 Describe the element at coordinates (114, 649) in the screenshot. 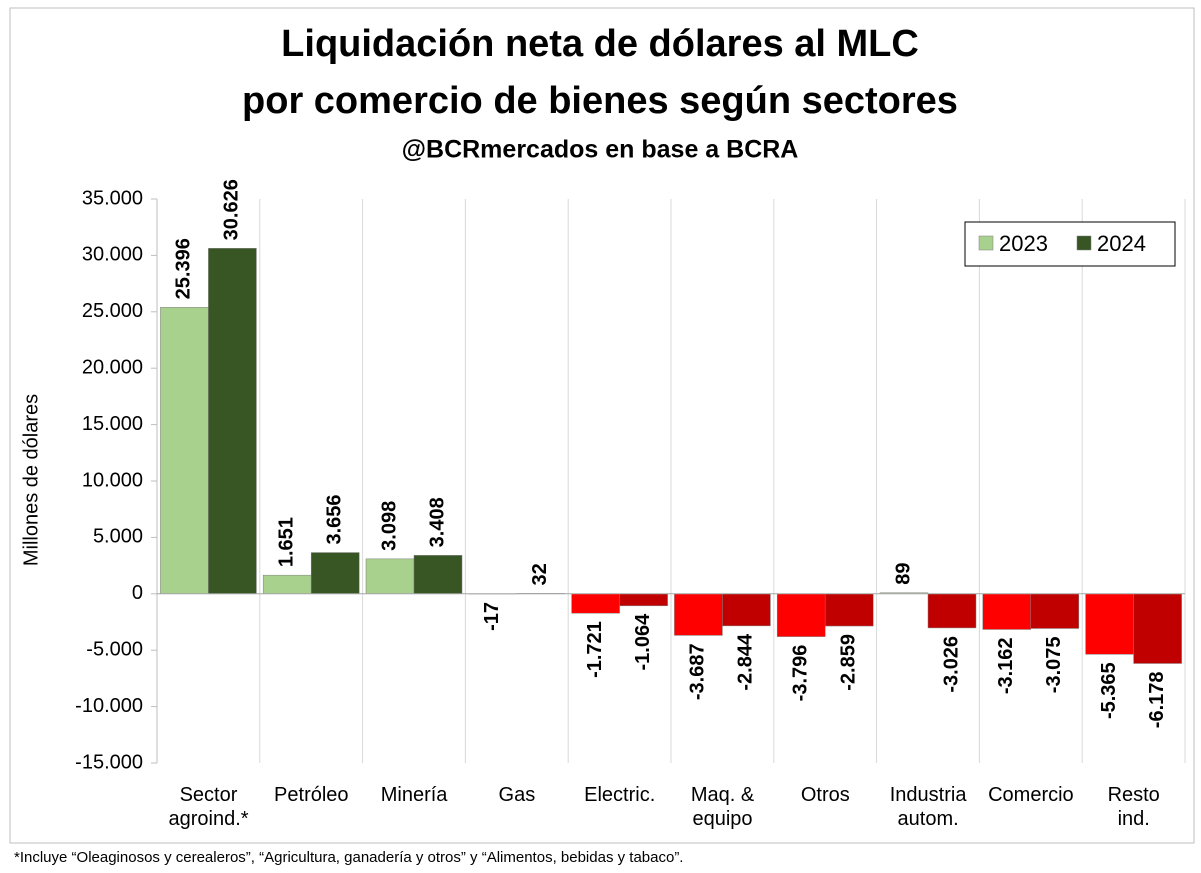

I see `y-tick-label: -5.000` at that location.